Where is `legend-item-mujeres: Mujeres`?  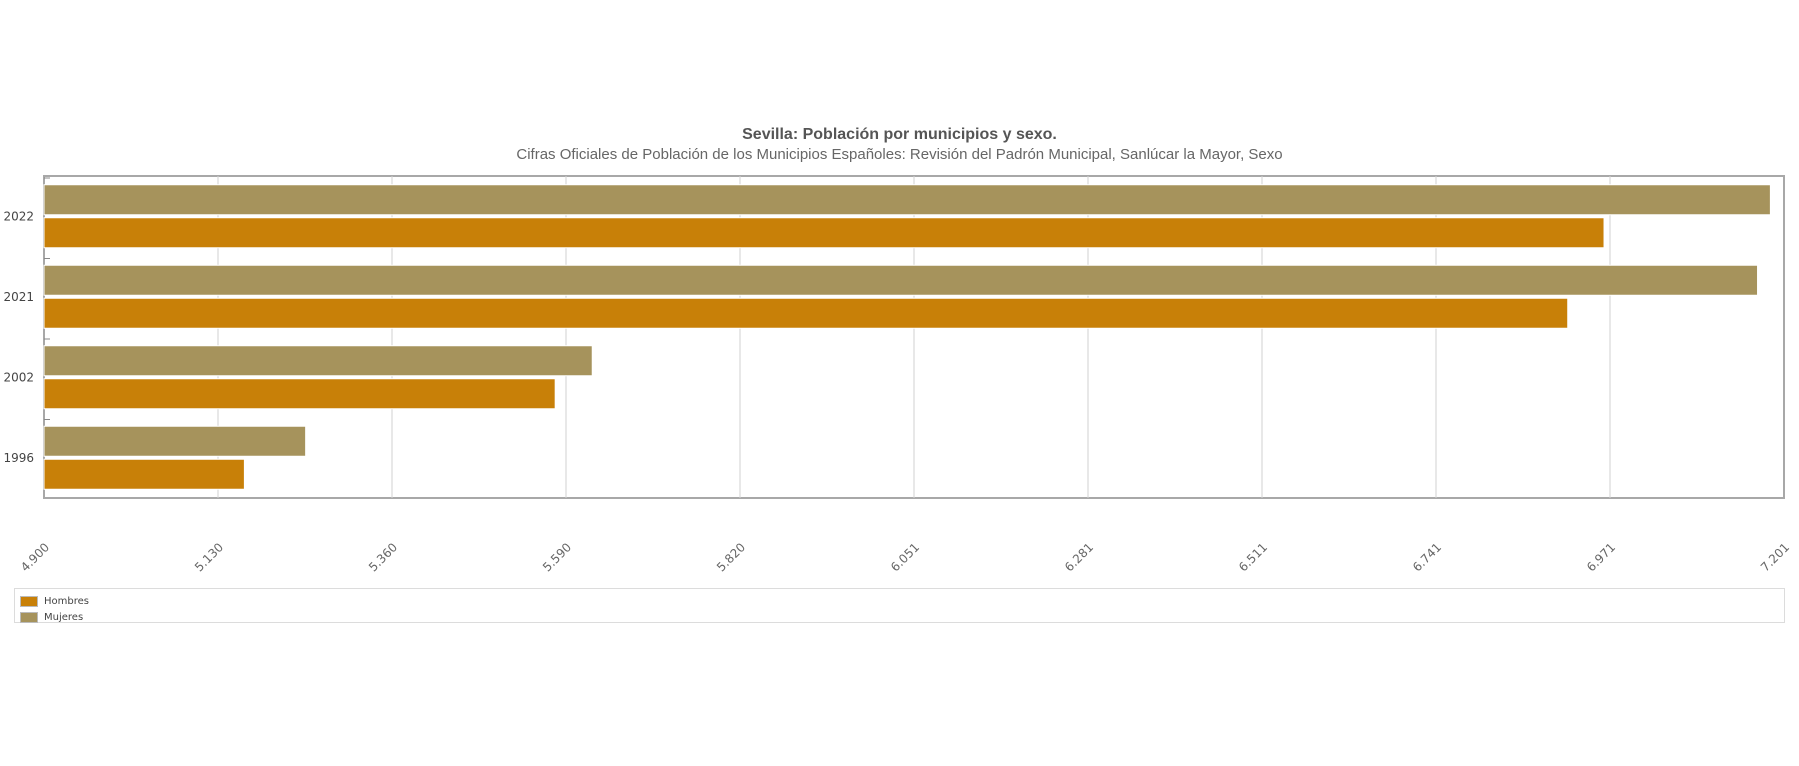
legend-item-mujeres: Mujeres is located at coordinates (51, 617).